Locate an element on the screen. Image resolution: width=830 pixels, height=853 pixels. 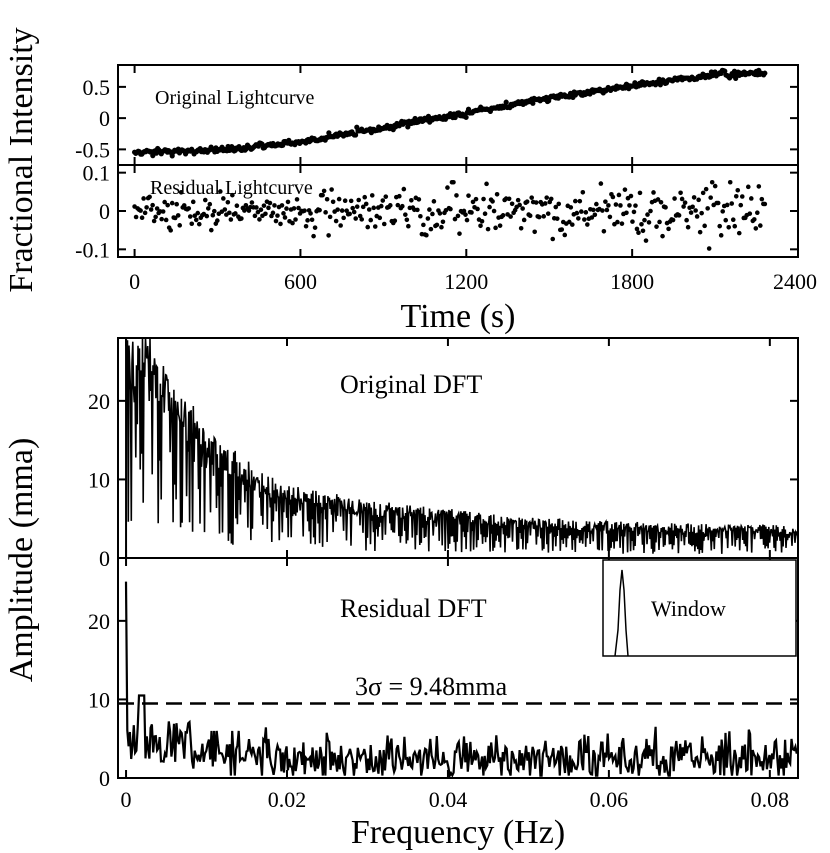
olc-ytick-label: 0 is located at coordinates (104, 118).